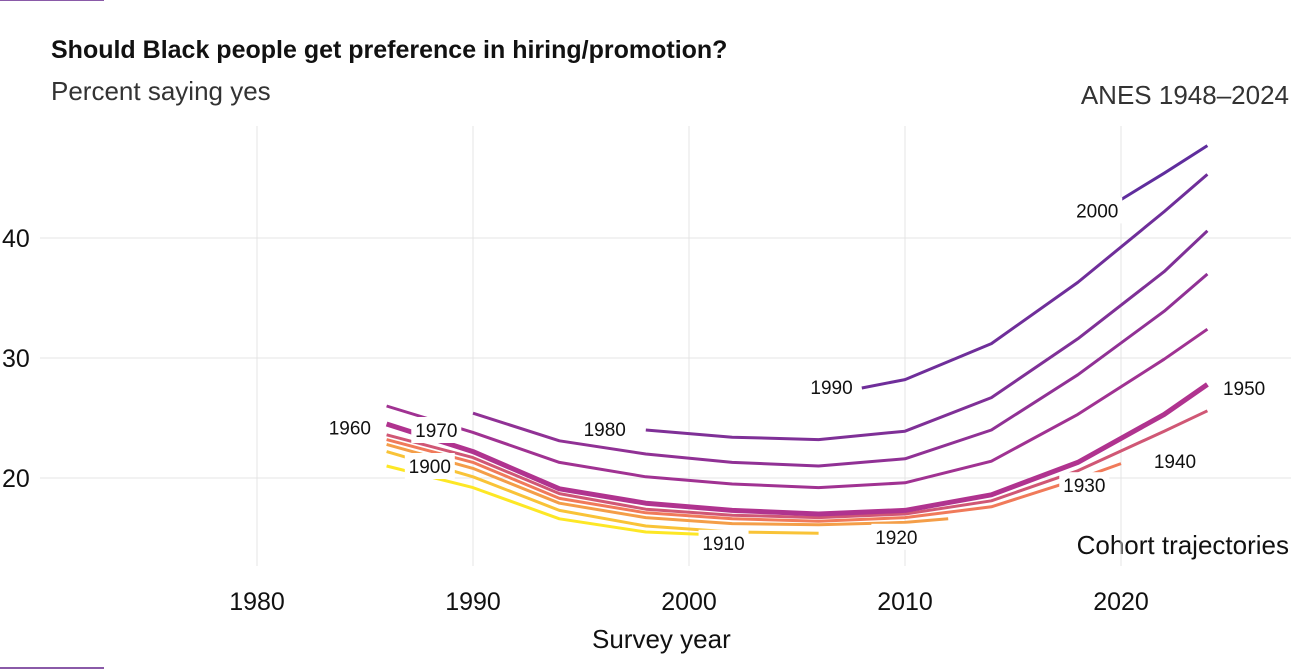 The width and height of the screenshot is (1291, 671). I want to click on cohort-label-2000: 2000, so click(1097, 211).